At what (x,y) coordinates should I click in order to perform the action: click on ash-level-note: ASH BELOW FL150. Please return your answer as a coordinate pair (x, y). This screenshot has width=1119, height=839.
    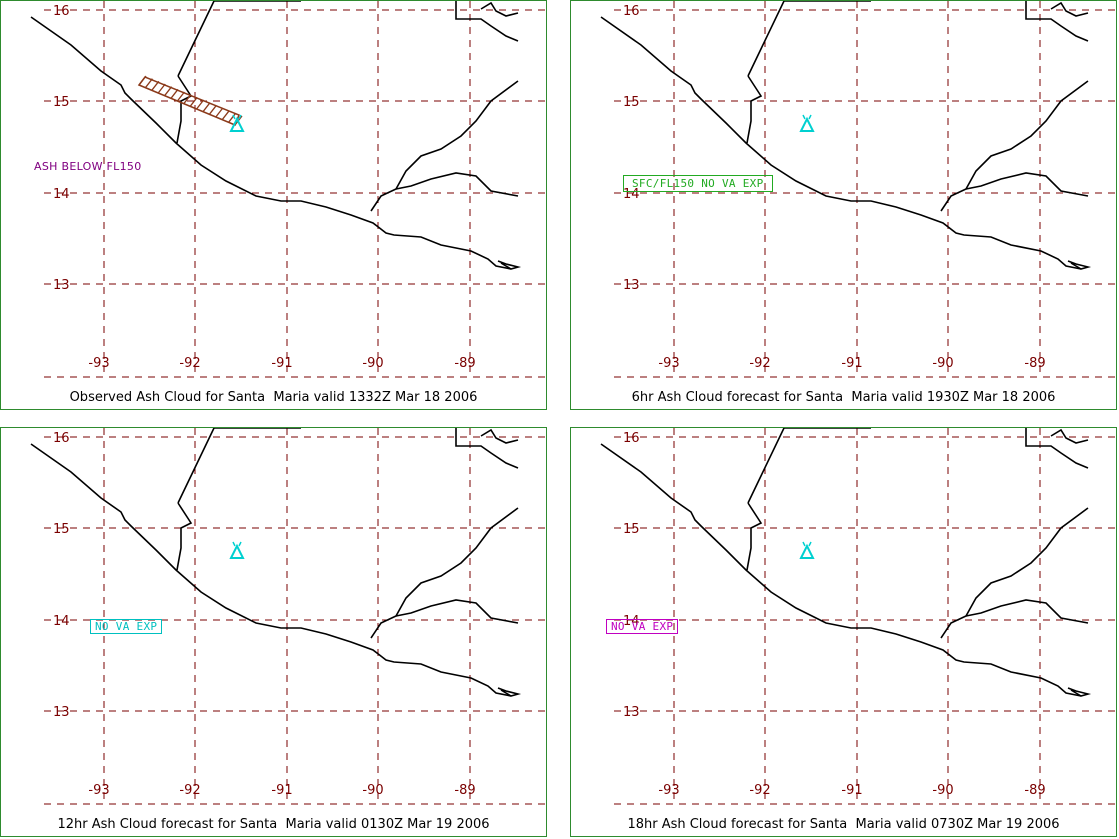
    Looking at the image, I should click on (88, 166).